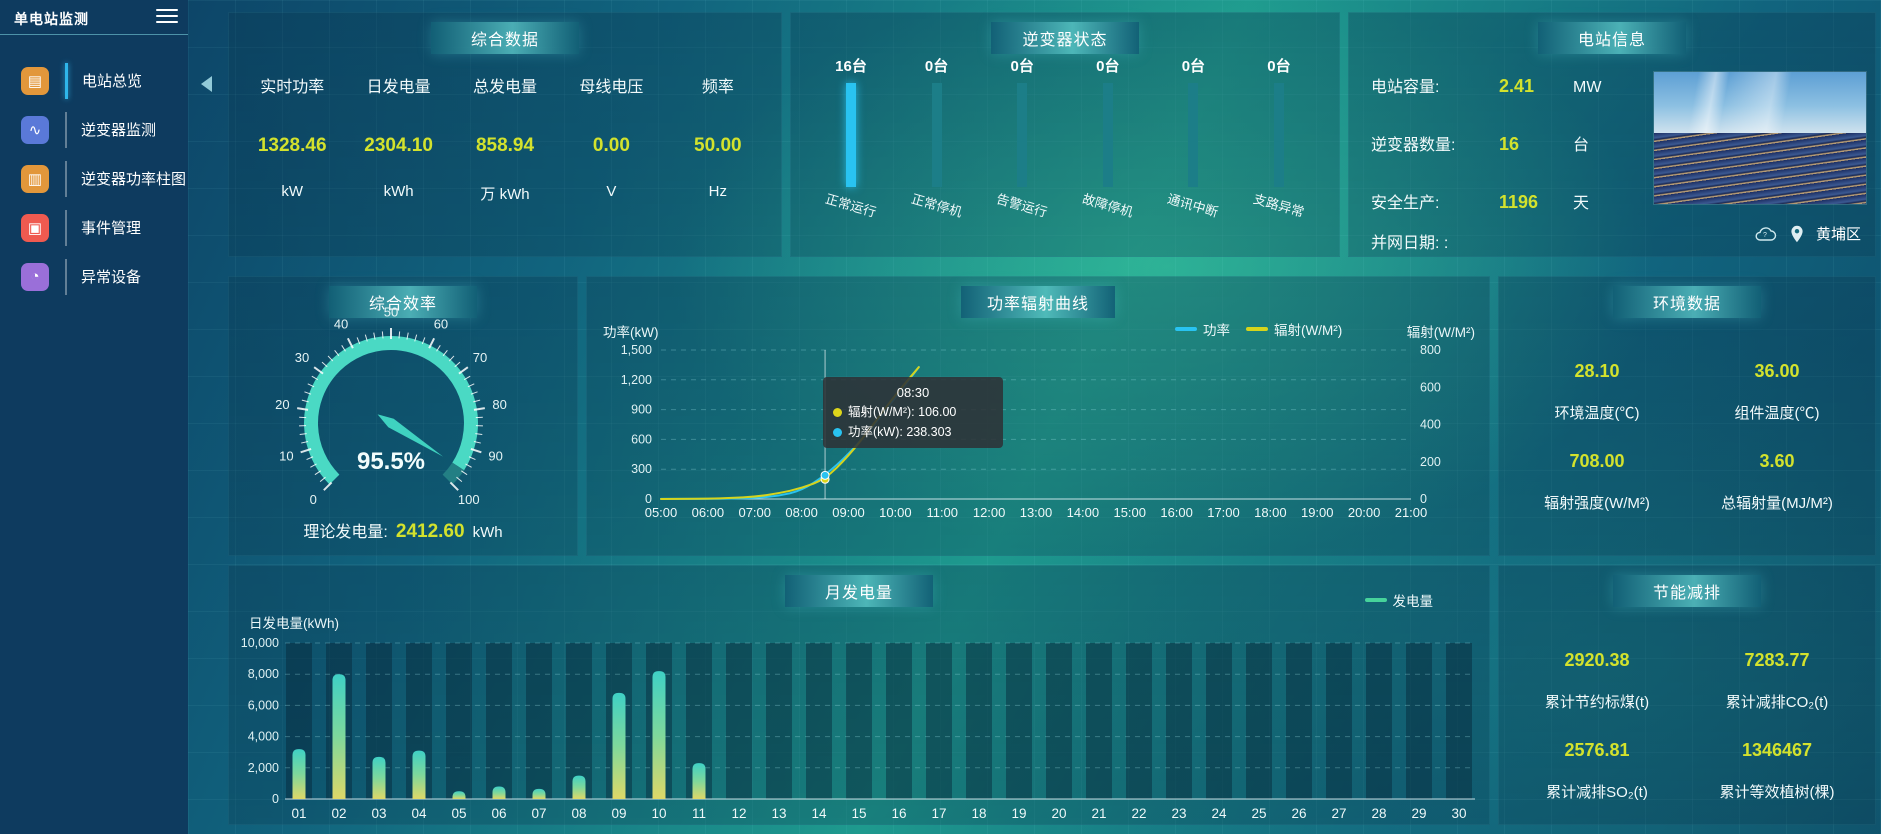 This screenshot has width=1881, height=834. What do you see at coordinates (1270, 512) in the screenshot?
I see `svg-text: 18:00` at bounding box center [1270, 512].